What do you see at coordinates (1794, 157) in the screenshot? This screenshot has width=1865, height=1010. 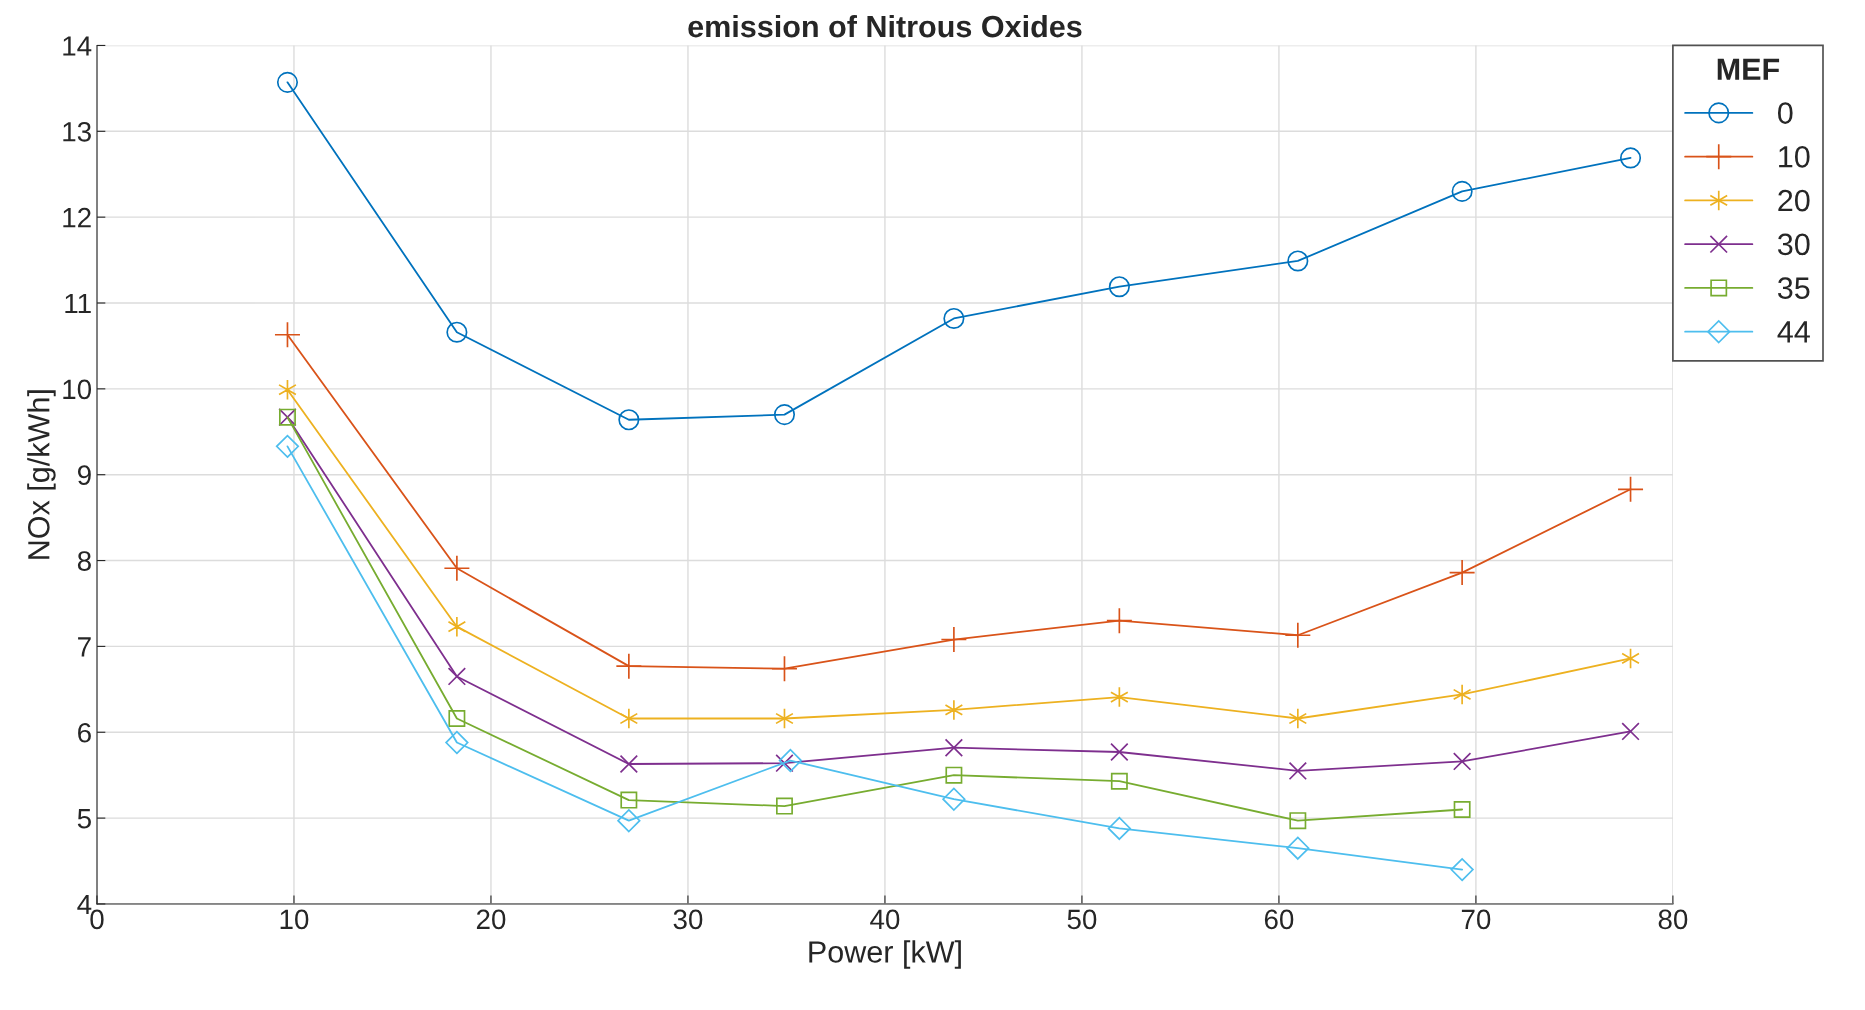 I see `legend-label: 10` at bounding box center [1794, 157].